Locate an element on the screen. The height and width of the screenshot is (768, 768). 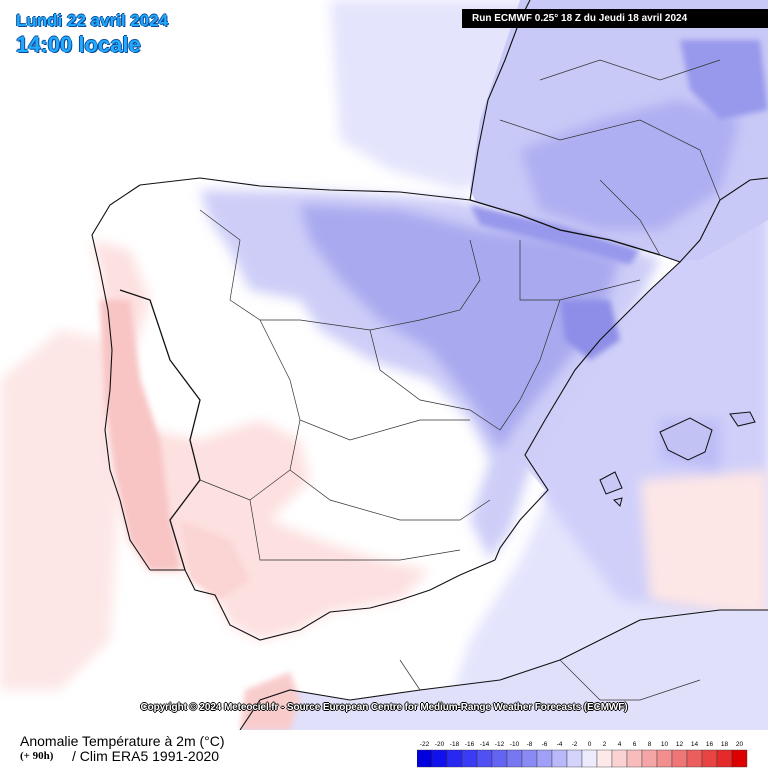
ibiza is located at coordinates (611, 483).